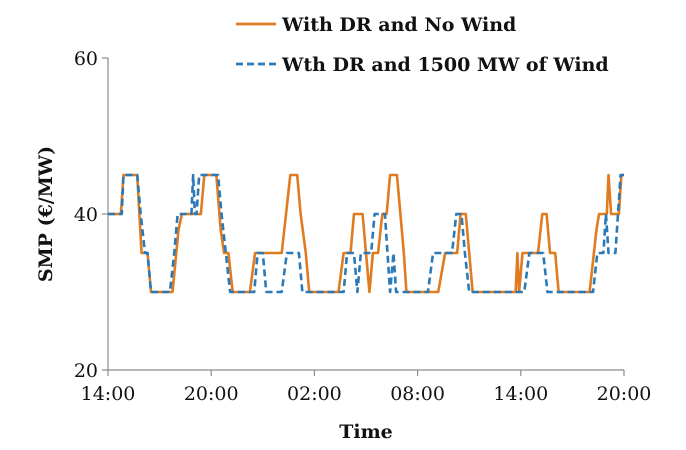  What do you see at coordinates (46, 214) in the screenshot?
I see `y-axis-title: SMP (€/MW)` at bounding box center [46, 214].